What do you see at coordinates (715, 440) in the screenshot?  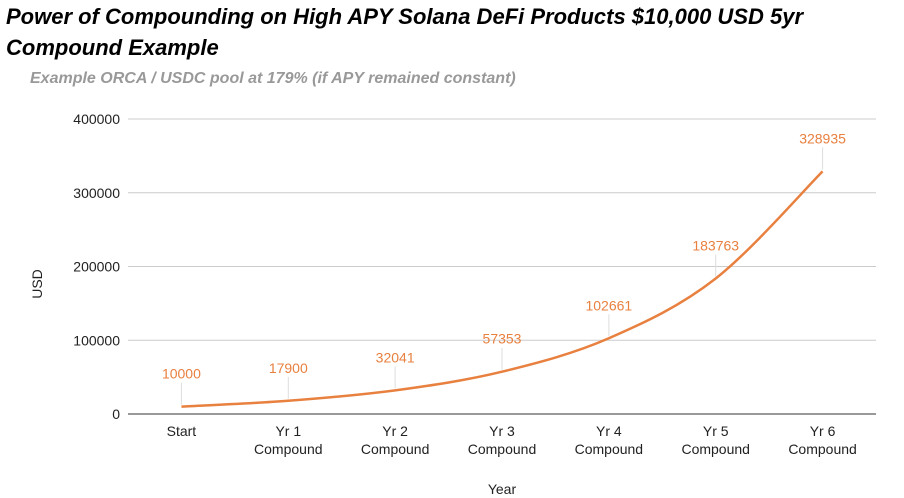 I see `x-tick-label: Yr 5 Compound` at bounding box center [715, 440].